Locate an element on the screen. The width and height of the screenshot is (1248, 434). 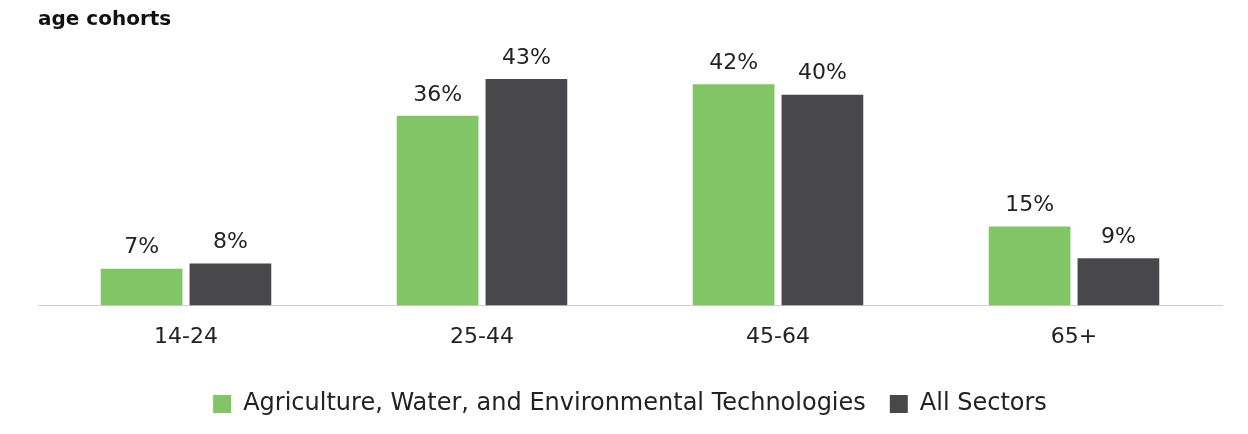
data-label: 9% is located at coordinates (1118, 235).